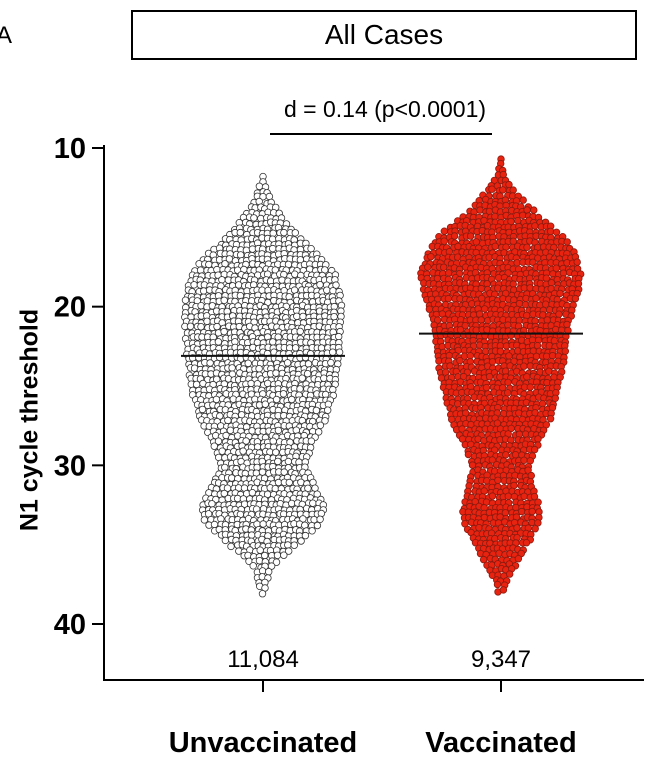 This screenshot has height=758, width=659. Describe the element at coordinates (70, 308) in the screenshot. I see `y-tick-label: 20` at that location.